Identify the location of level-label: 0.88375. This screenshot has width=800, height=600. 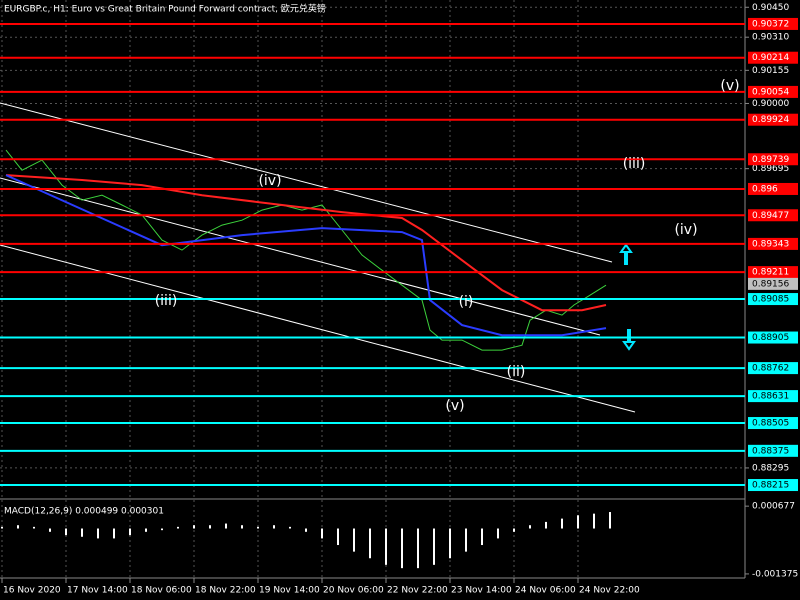
(770, 451).